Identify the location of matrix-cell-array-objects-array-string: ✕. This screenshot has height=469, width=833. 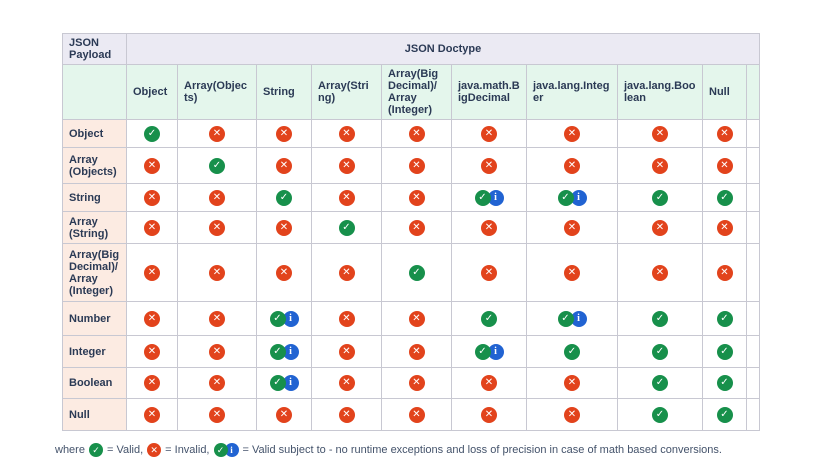
(346, 165).